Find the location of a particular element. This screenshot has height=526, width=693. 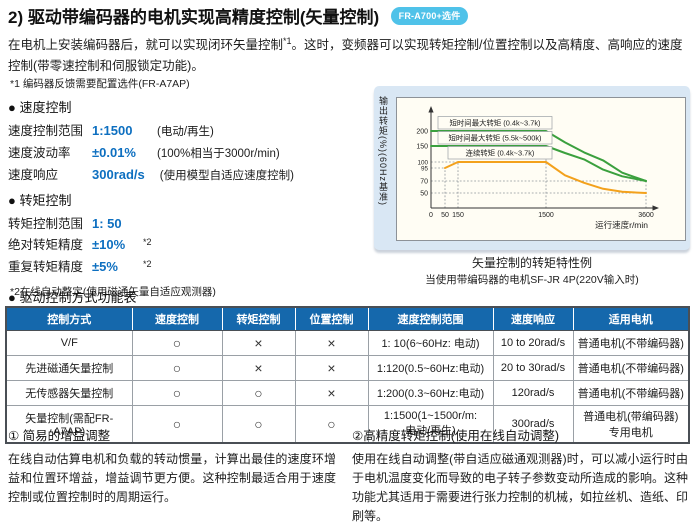

spec-label: 绝对转矩精度 is located at coordinates (46, 245).